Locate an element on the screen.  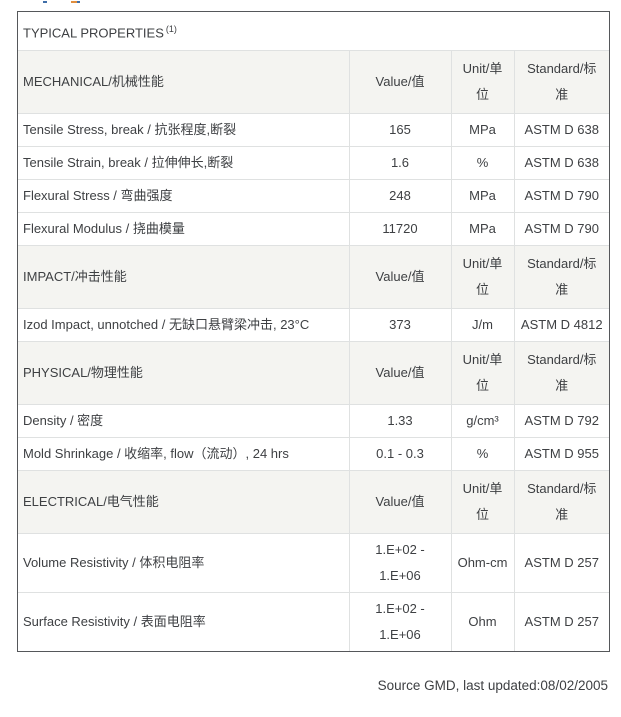
property-value-cell: 1.6 is located at coordinates (399, 163).